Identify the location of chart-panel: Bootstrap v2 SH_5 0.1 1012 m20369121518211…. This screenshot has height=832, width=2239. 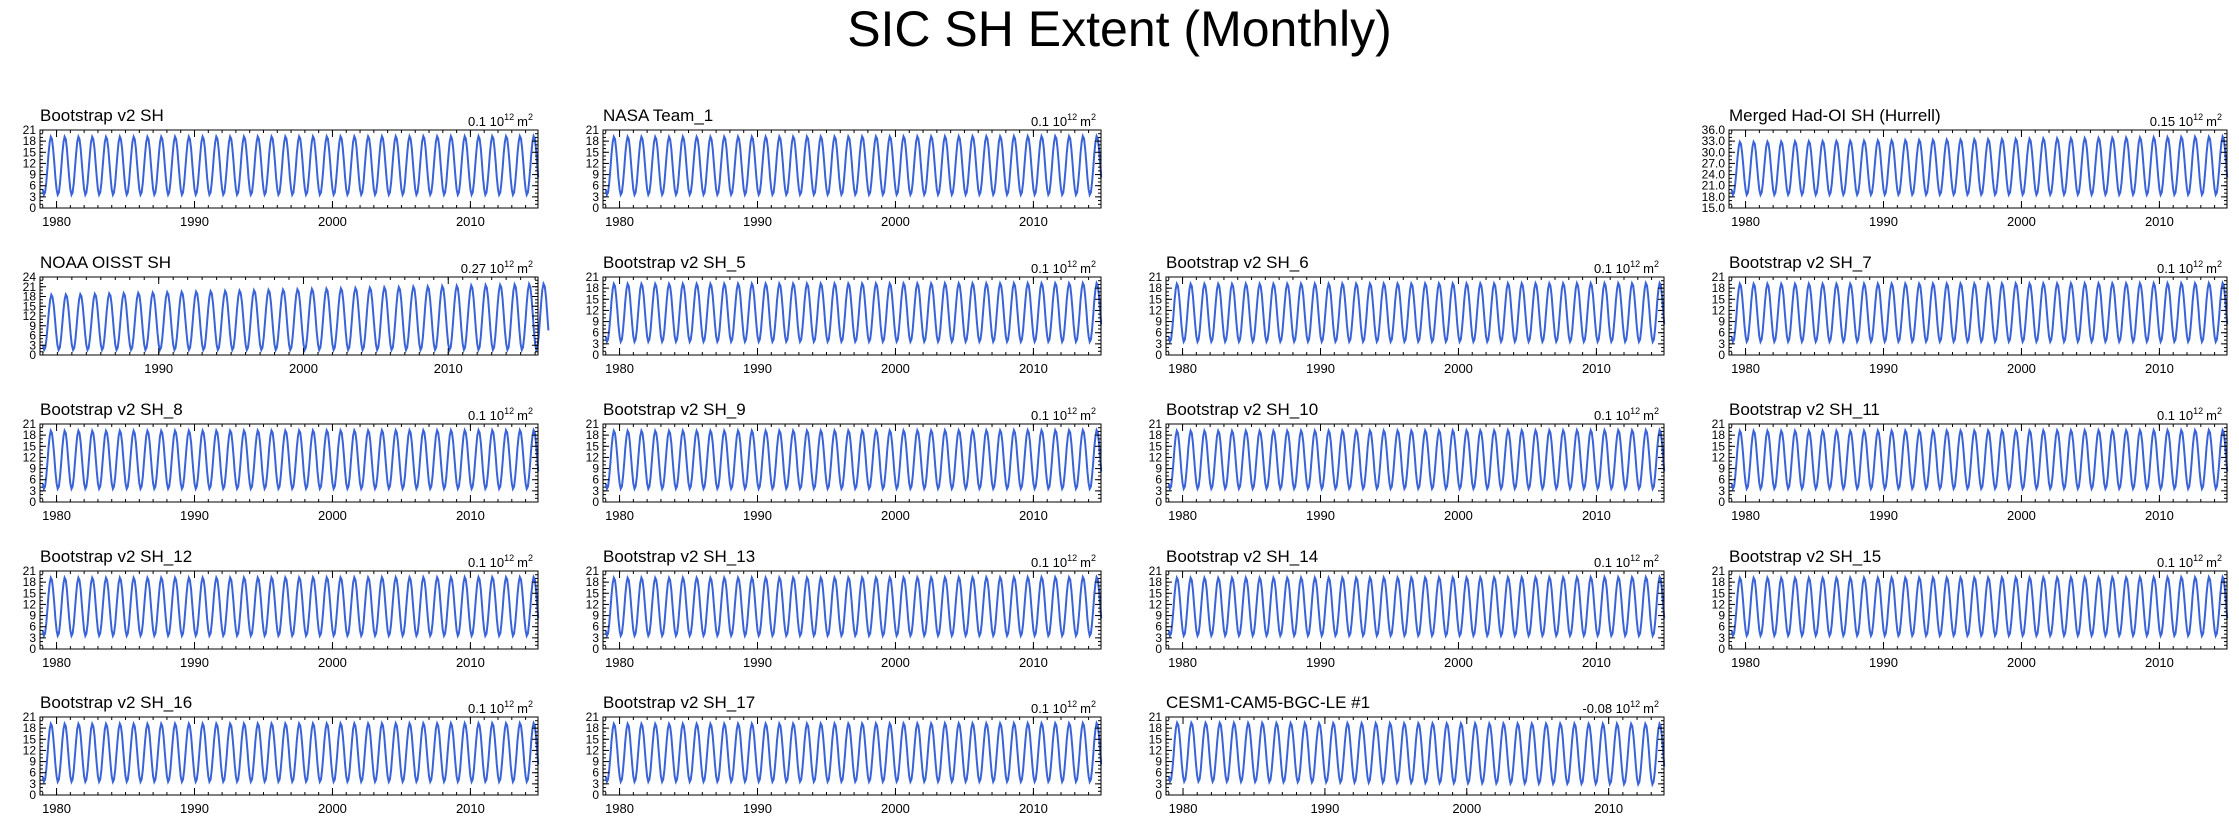
(844, 314).